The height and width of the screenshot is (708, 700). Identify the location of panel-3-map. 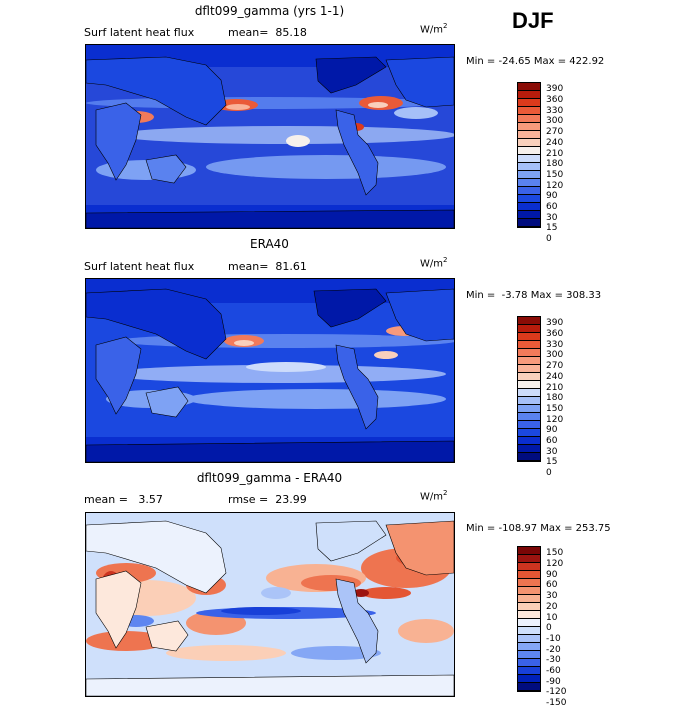
(270, 604).